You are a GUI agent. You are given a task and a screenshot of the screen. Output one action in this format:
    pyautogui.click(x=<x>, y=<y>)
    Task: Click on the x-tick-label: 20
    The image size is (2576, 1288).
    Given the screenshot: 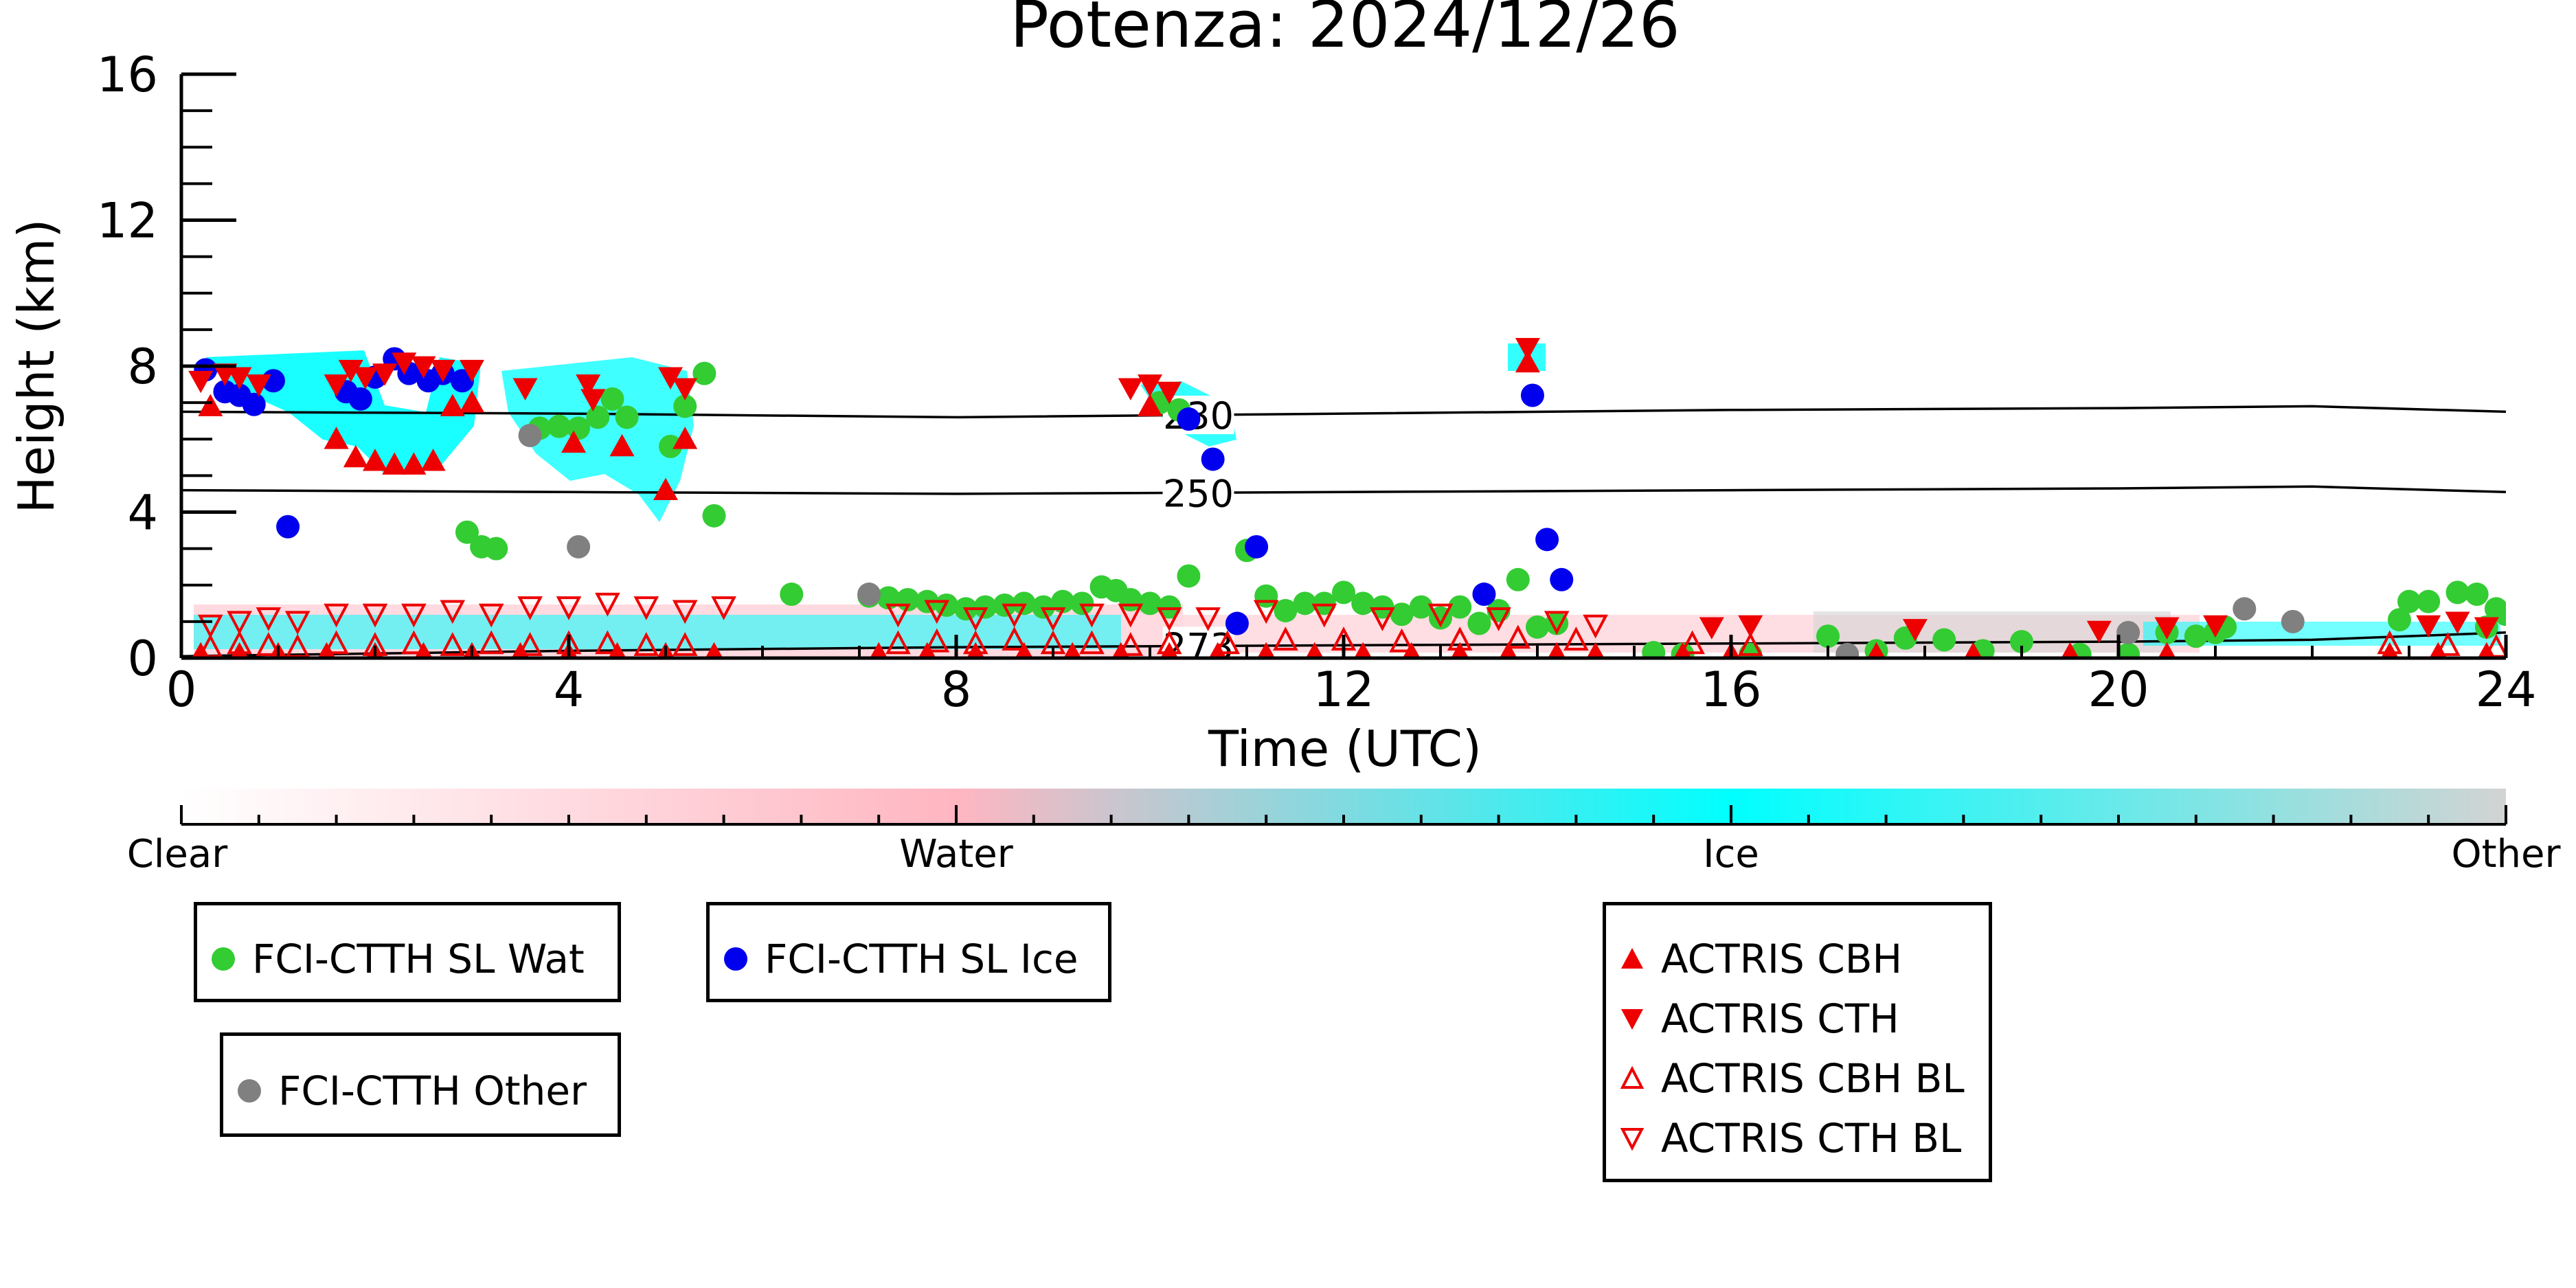 What is the action you would take?
    pyautogui.click(x=2118, y=690)
    